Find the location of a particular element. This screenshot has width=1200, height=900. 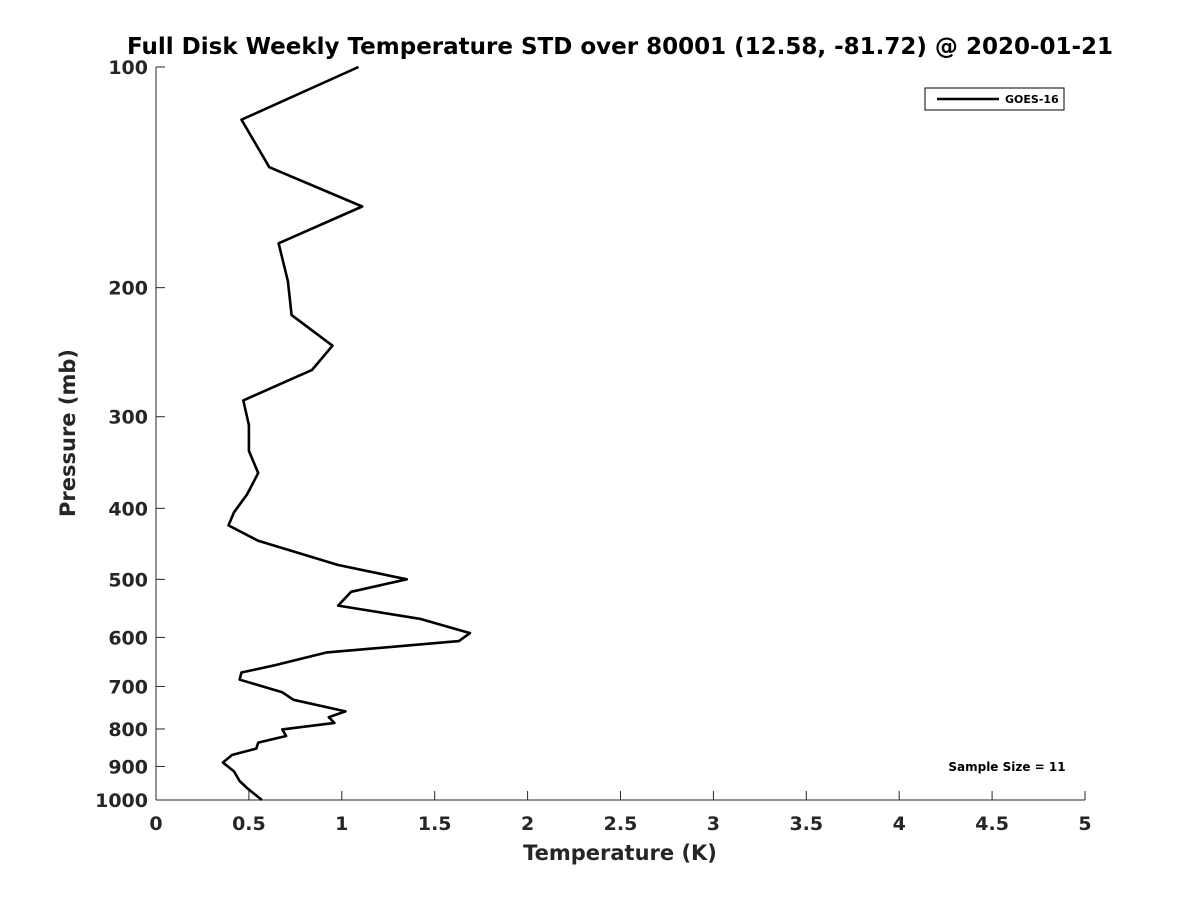

x-axis-ticks: 0 0.5 1 1.5 2 2.5 3 3.5 4 4.5 5 is located at coordinates (620, 813).